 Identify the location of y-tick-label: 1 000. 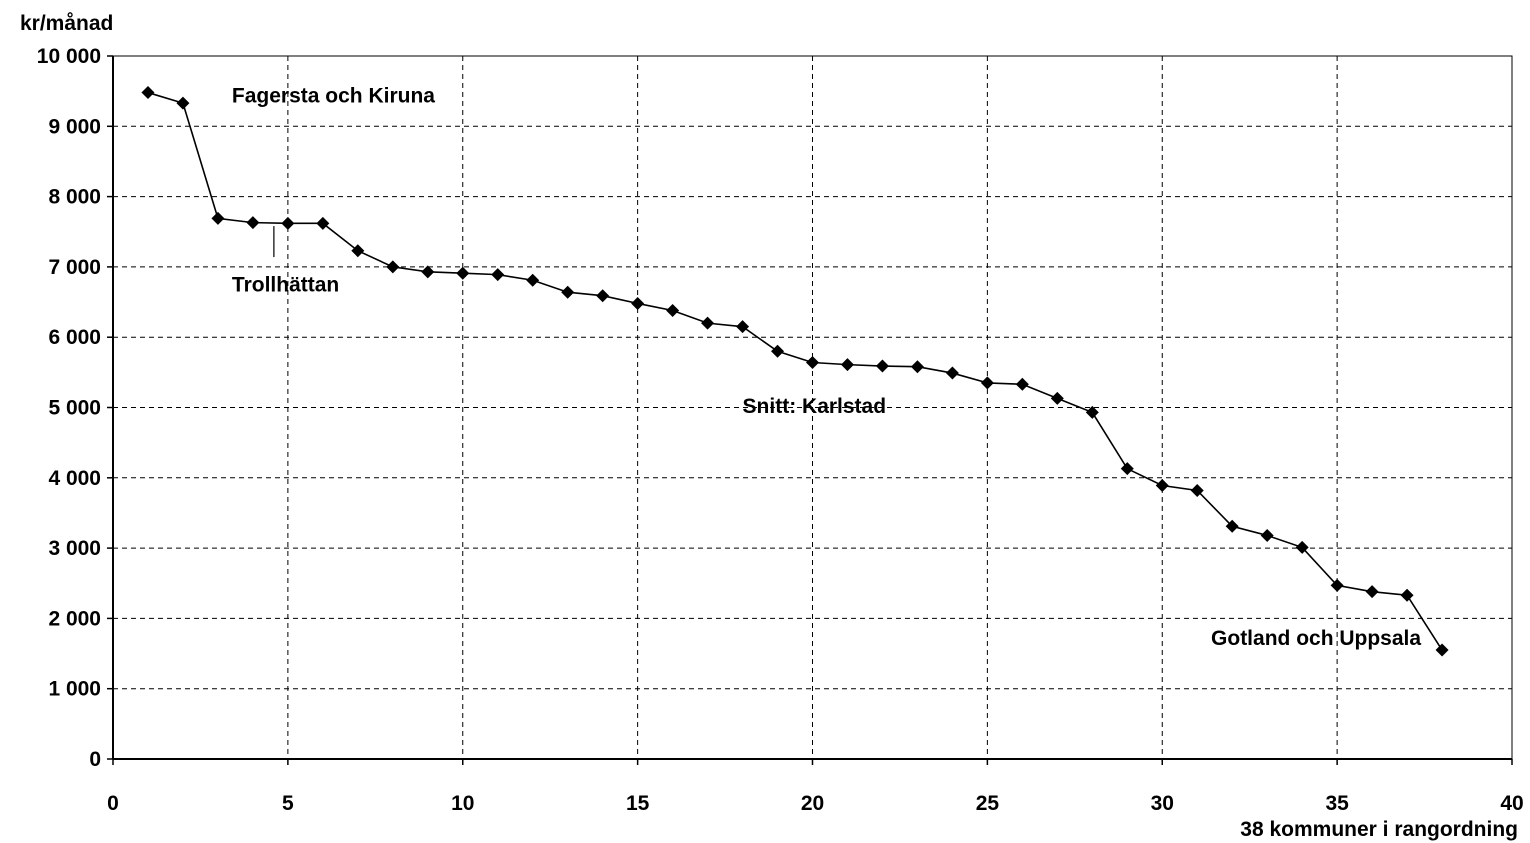
(74, 689).